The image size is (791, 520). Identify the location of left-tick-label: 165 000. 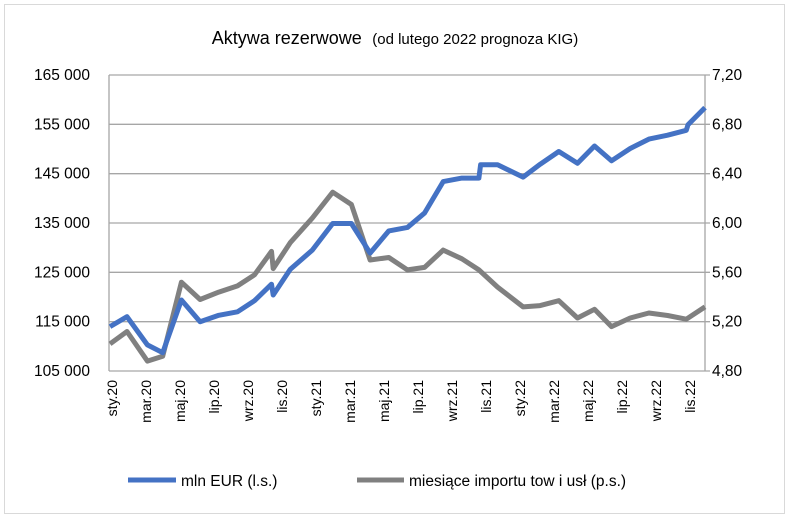
(62, 75).